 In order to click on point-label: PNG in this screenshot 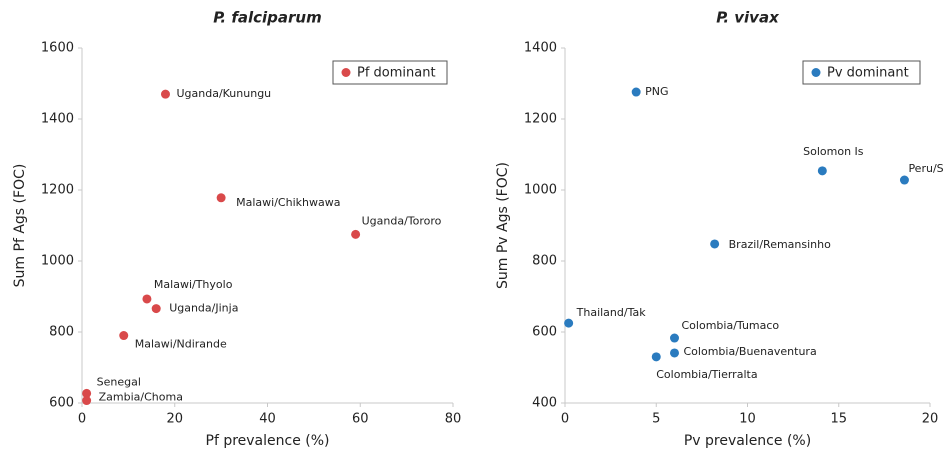, I will do `click(656, 91)`.